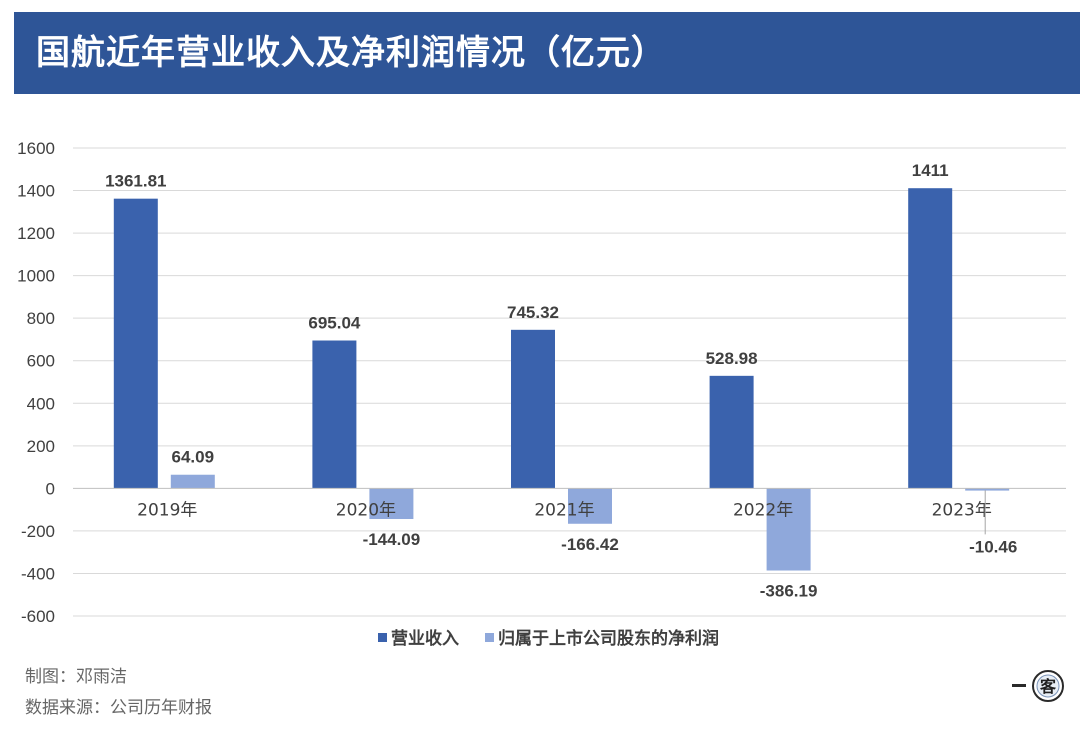  Describe the element at coordinates (533, 312) in the screenshot. I see `data-label: 745.32` at that location.